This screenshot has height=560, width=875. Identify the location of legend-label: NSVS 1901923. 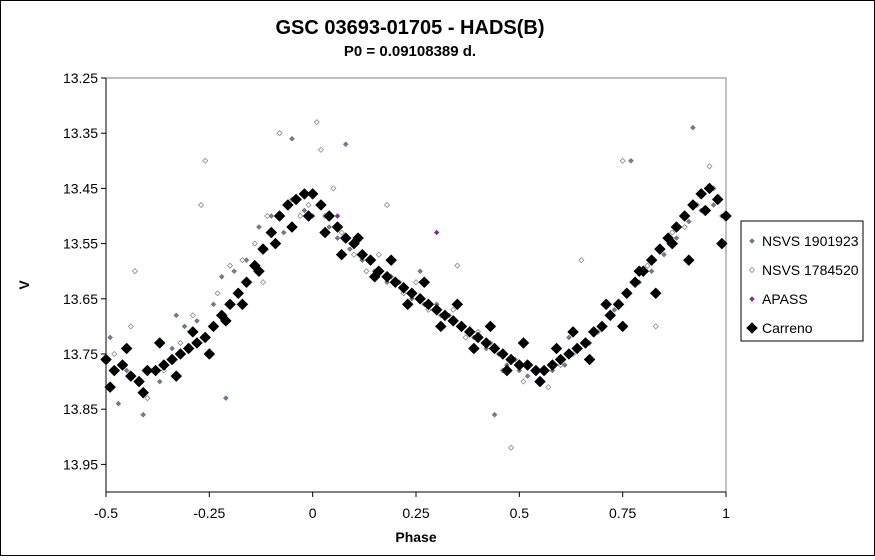
(810, 241).